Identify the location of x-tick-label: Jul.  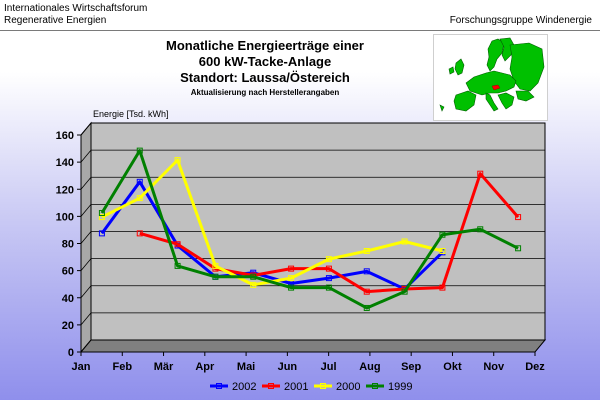
(329, 367).